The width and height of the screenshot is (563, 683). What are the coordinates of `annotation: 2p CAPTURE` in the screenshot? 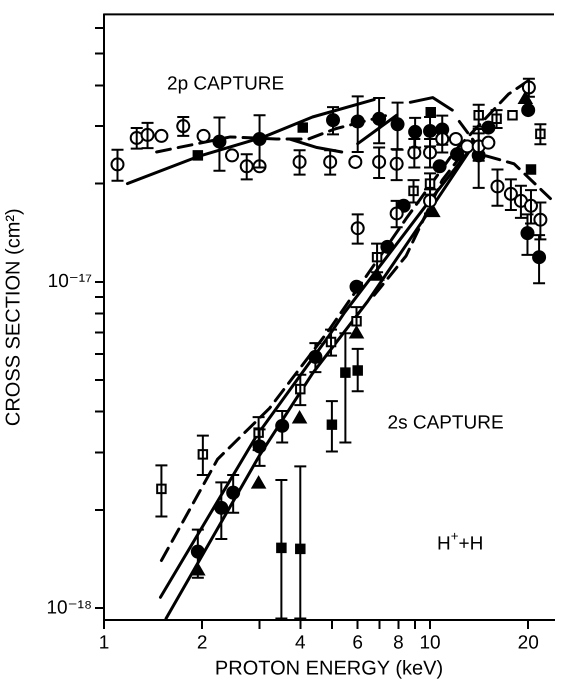 It's located at (225, 83).